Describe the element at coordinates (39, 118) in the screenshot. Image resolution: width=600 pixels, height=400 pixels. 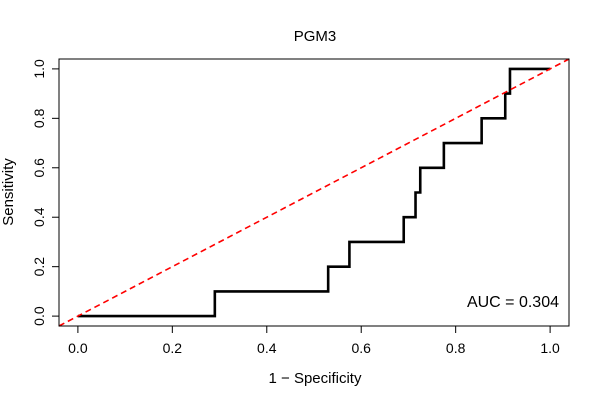
I see `y-tick-label: 0.8` at that location.